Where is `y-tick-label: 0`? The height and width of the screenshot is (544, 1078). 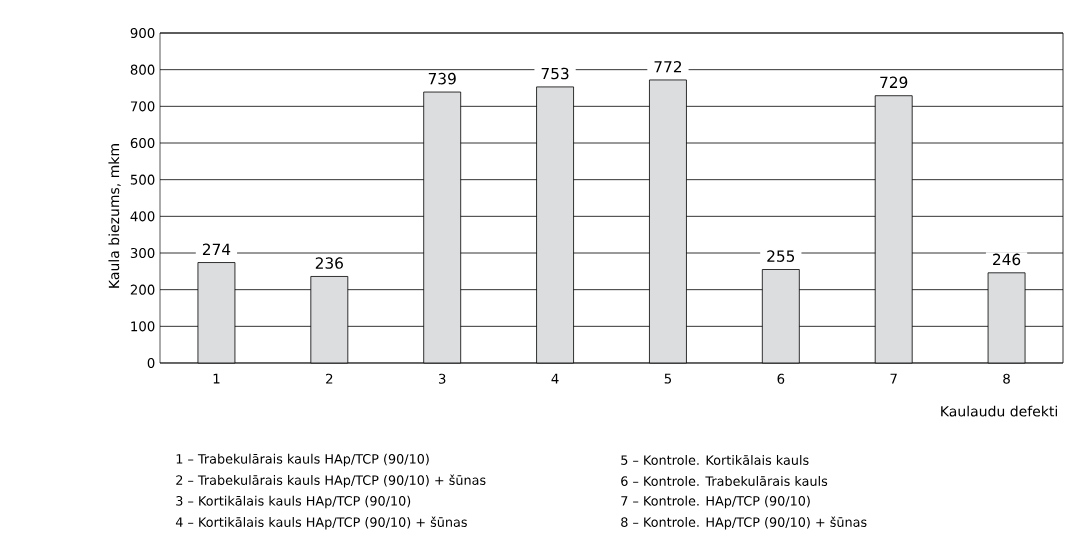 y-tick-label: 0 is located at coordinates (151, 363).